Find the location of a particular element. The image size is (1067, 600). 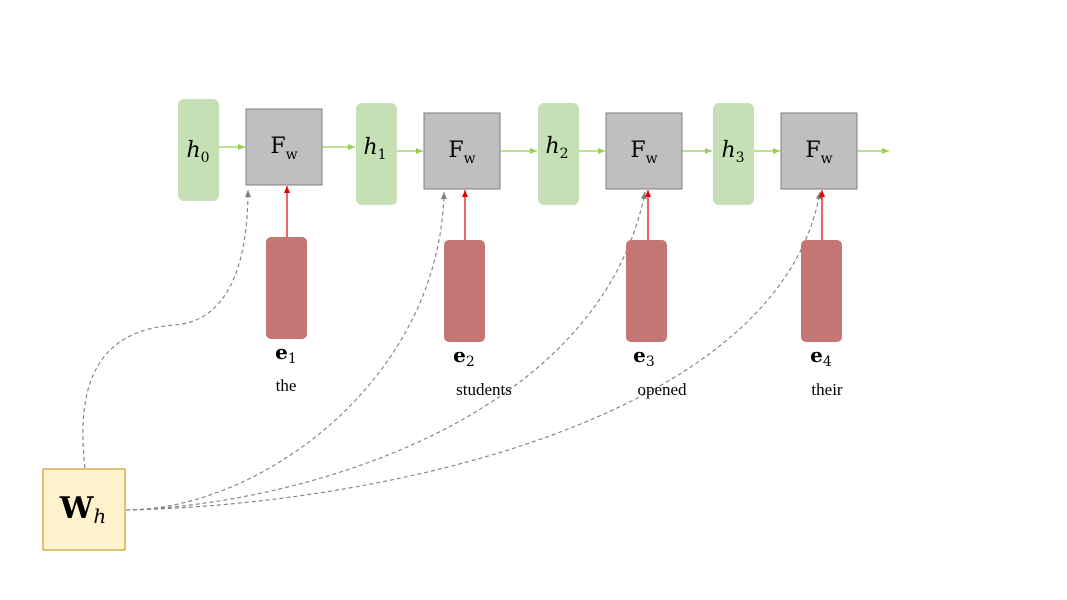

function-box-2: Fw is located at coordinates (462, 151).